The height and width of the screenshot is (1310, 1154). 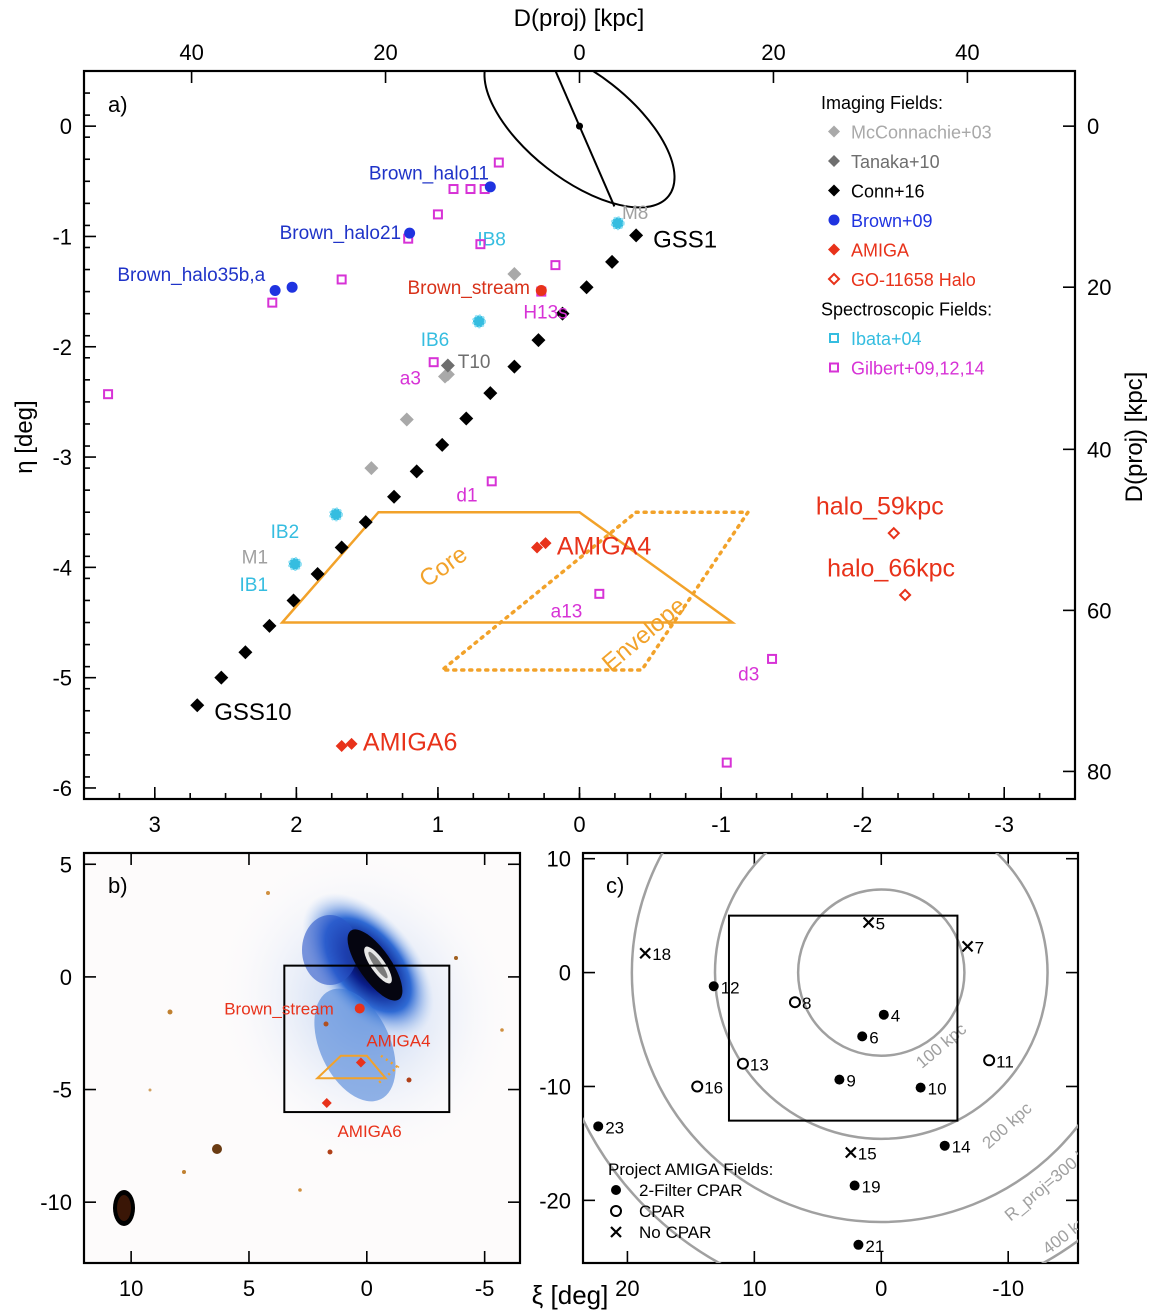 I want to click on a-x-tick-label: -2, so click(x=863, y=824).